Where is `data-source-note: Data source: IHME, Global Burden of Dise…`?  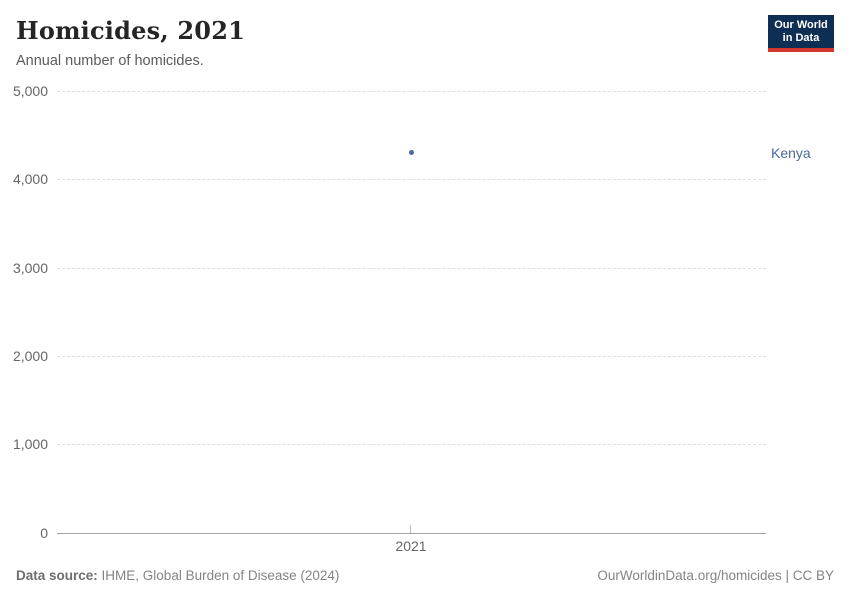
data-source-note: Data source: IHME, Global Burden of Dise… is located at coordinates (177, 575).